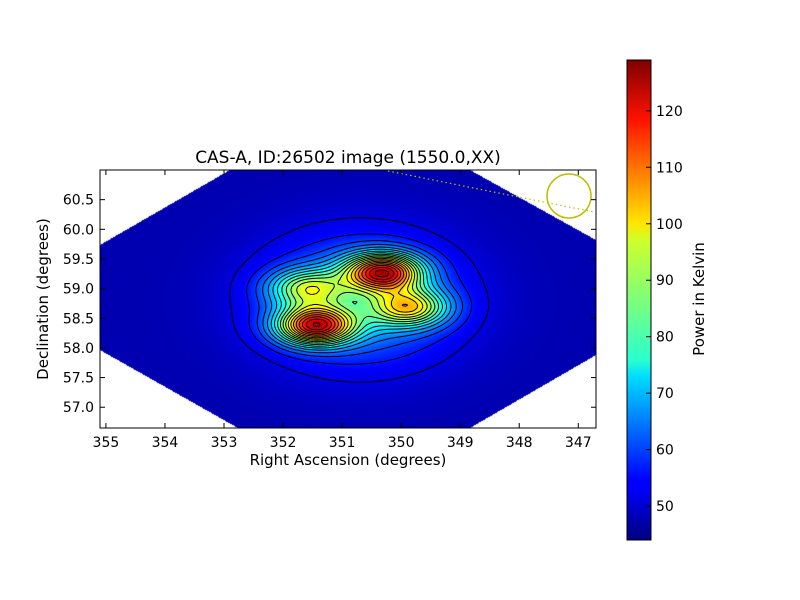 The height and width of the screenshot is (600, 800). Describe the element at coordinates (43, 299) in the screenshot. I see `y-axis-label: Declination (degrees)` at that location.